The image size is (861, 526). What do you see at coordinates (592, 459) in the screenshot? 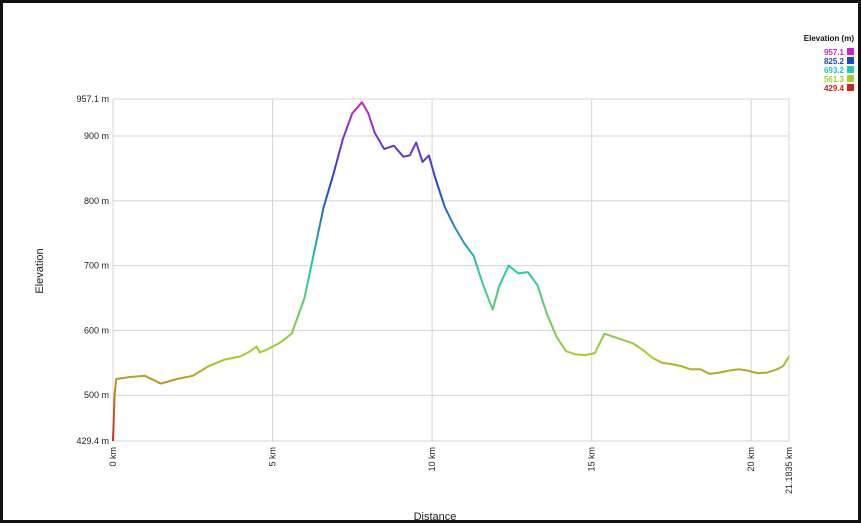
I see `x-tick-label: 15 km` at bounding box center [592, 459].